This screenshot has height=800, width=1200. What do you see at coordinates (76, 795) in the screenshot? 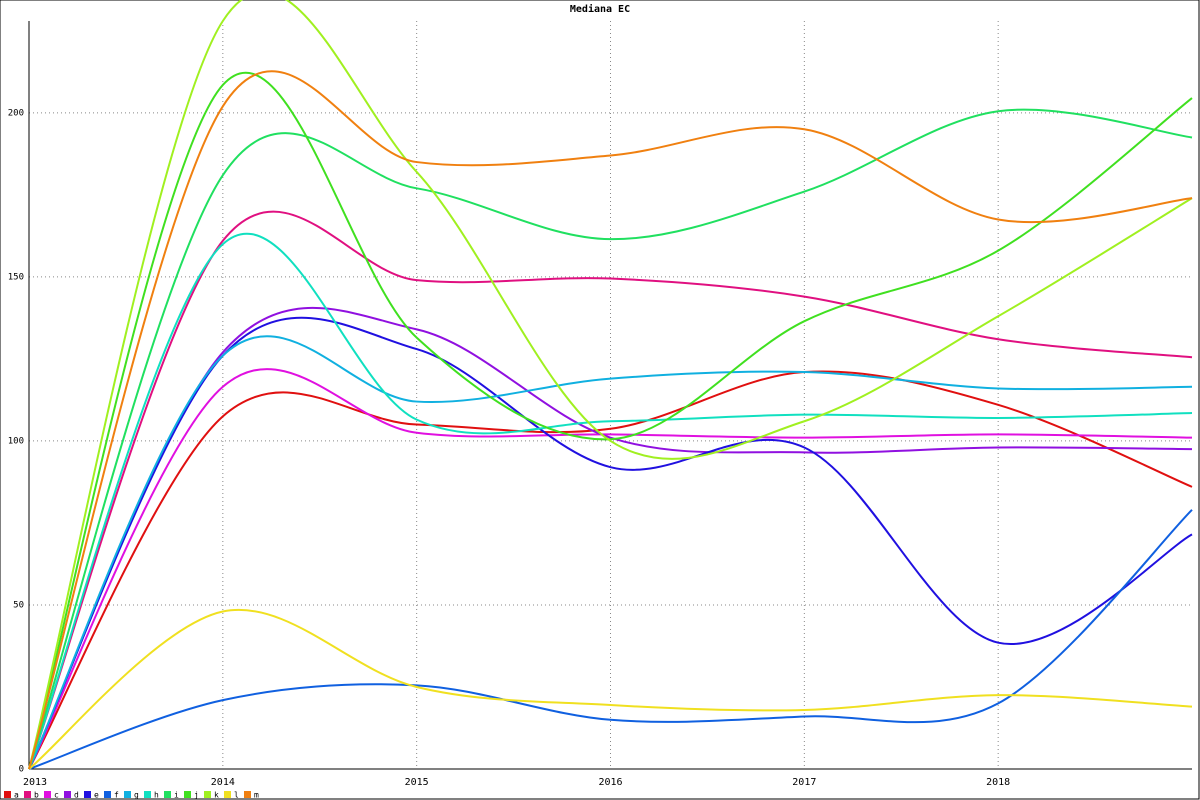
I see `legend-label: d` at bounding box center [76, 795].